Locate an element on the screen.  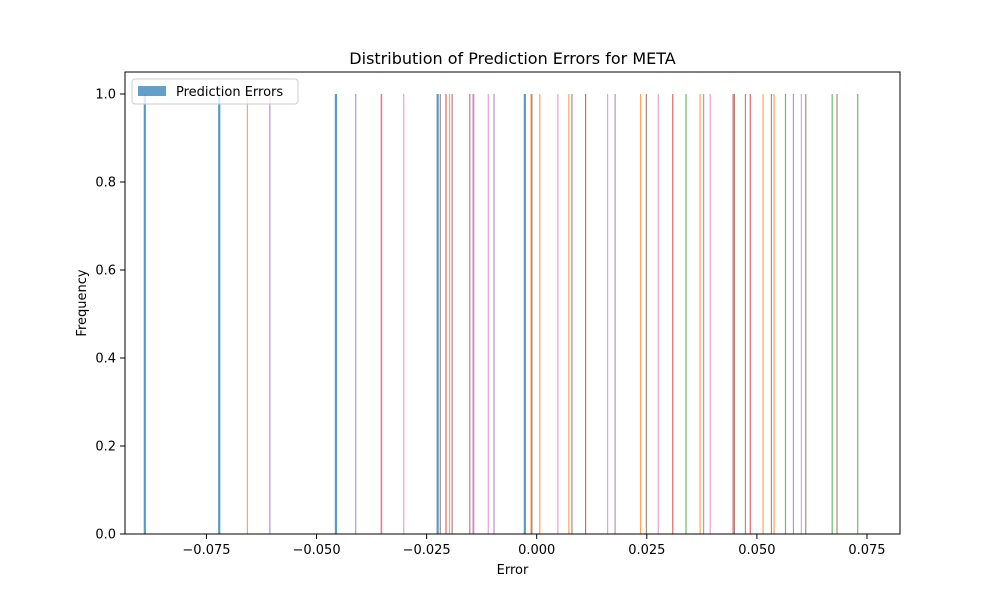
x-tick-label: 0.075 is located at coordinates (866, 550).